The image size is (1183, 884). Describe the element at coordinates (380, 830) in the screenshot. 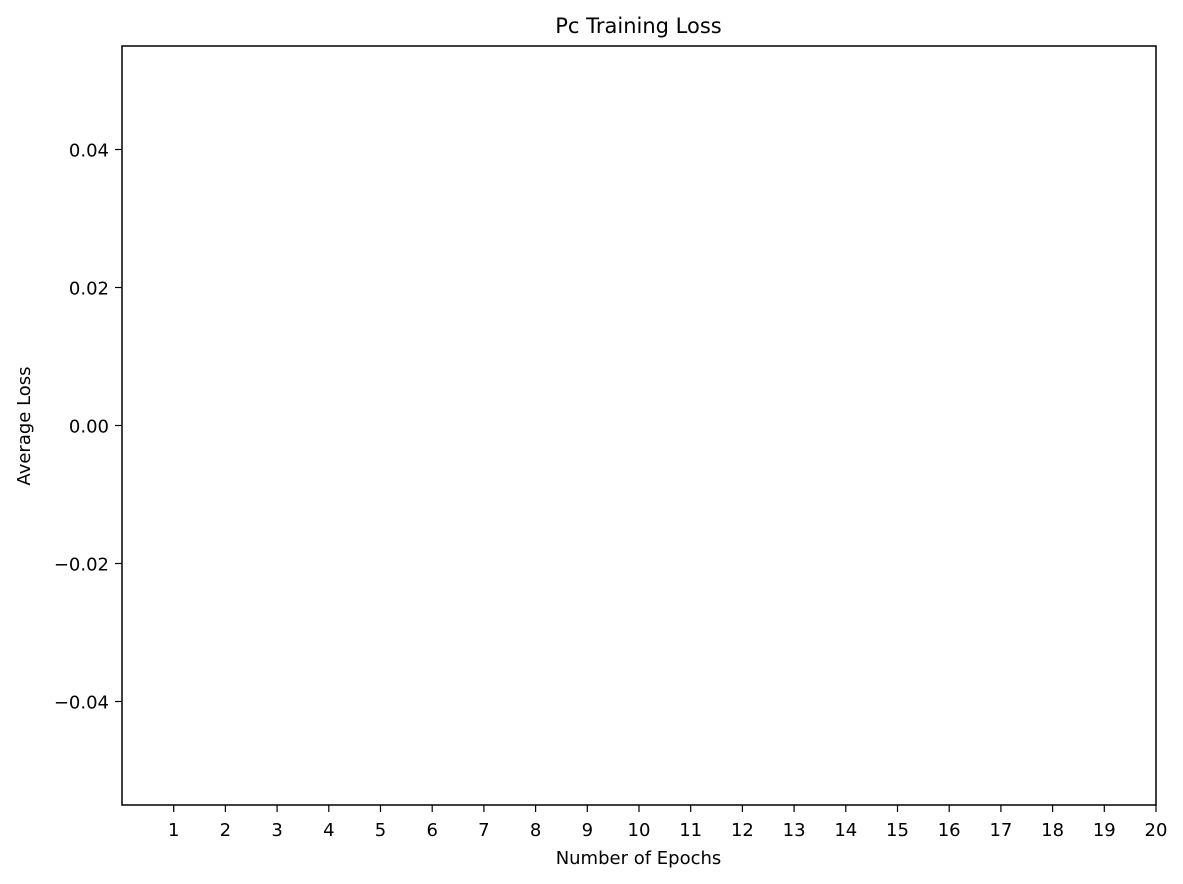

I see `x-tick-label: 5` at that location.